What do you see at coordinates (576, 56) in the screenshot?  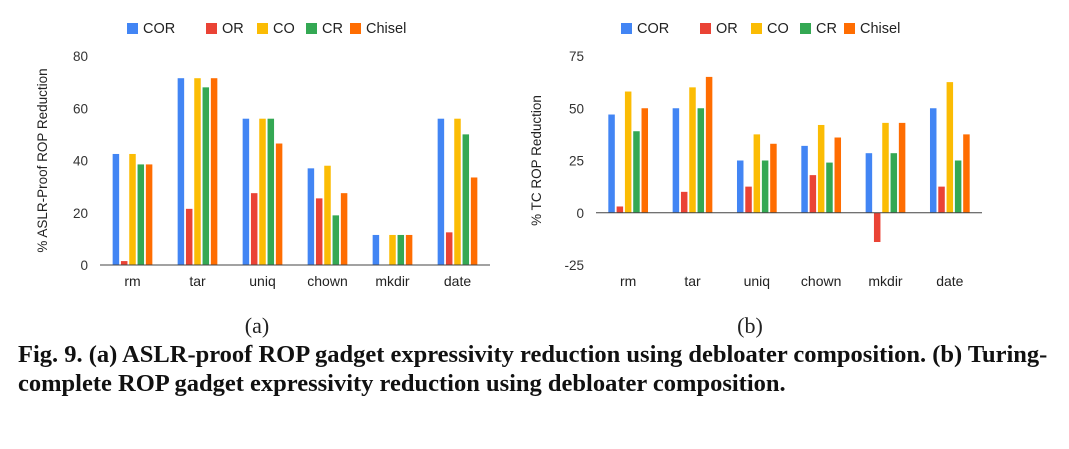 I see `y-tick-label: 75` at bounding box center [576, 56].